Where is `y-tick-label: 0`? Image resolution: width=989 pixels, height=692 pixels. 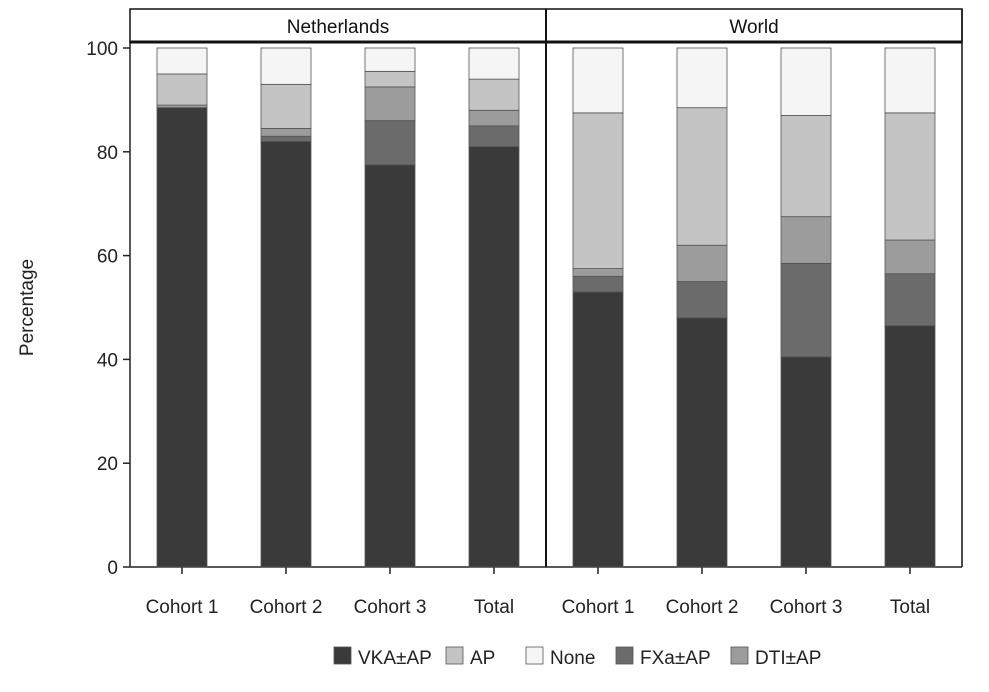 y-tick-label: 0 is located at coordinates (112, 568).